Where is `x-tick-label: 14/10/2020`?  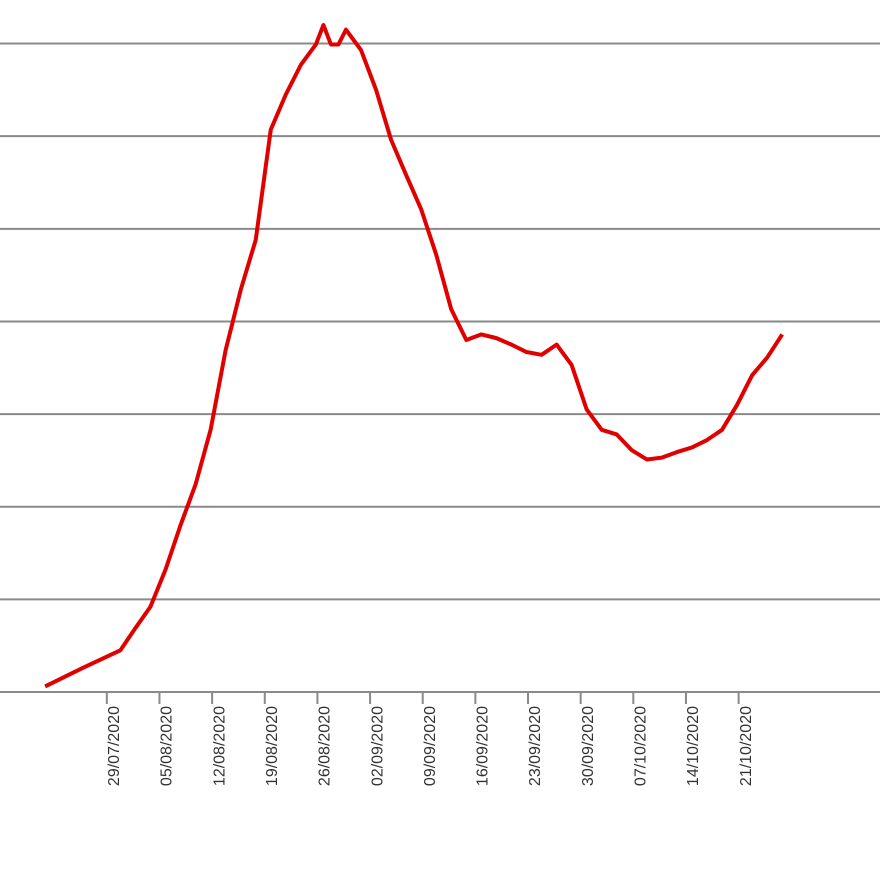 x-tick-label: 14/10/2020 is located at coordinates (693, 746).